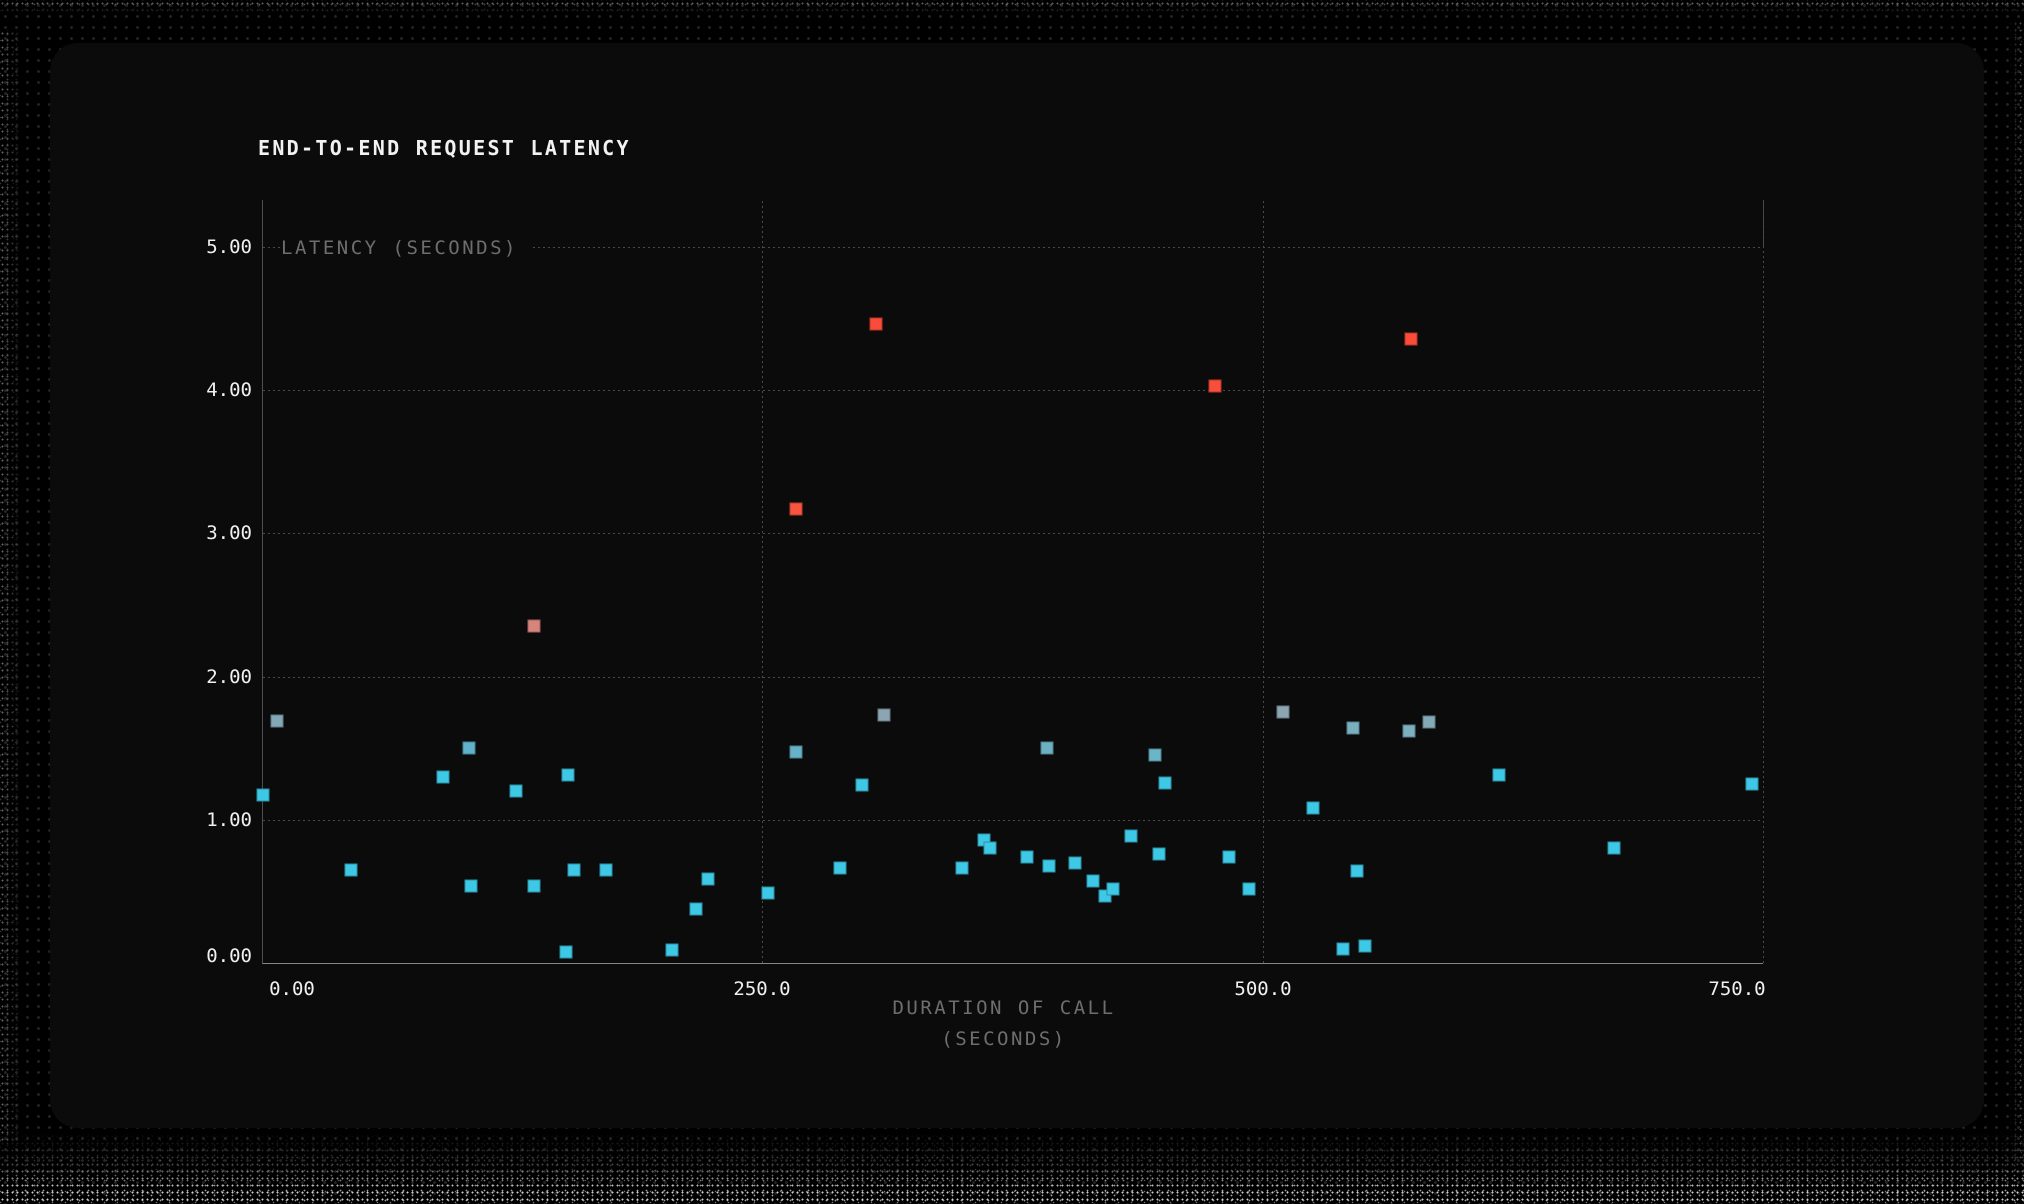 The height and width of the screenshot is (1204, 2024). What do you see at coordinates (229, 819) in the screenshot?
I see `y-tick-label-1.00: 1.00` at bounding box center [229, 819].